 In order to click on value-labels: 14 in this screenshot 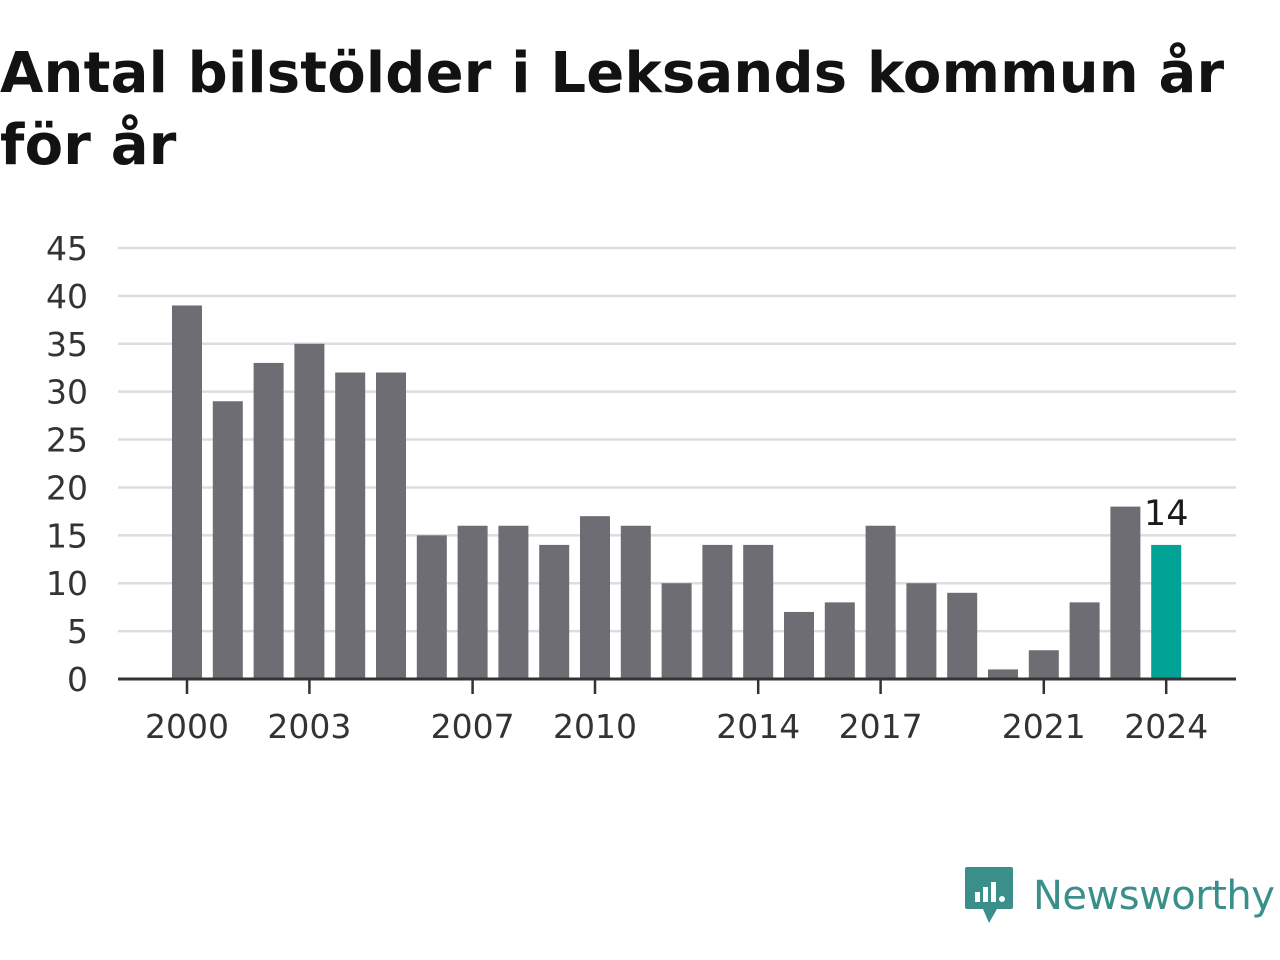, I will do `click(1166, 514)`.